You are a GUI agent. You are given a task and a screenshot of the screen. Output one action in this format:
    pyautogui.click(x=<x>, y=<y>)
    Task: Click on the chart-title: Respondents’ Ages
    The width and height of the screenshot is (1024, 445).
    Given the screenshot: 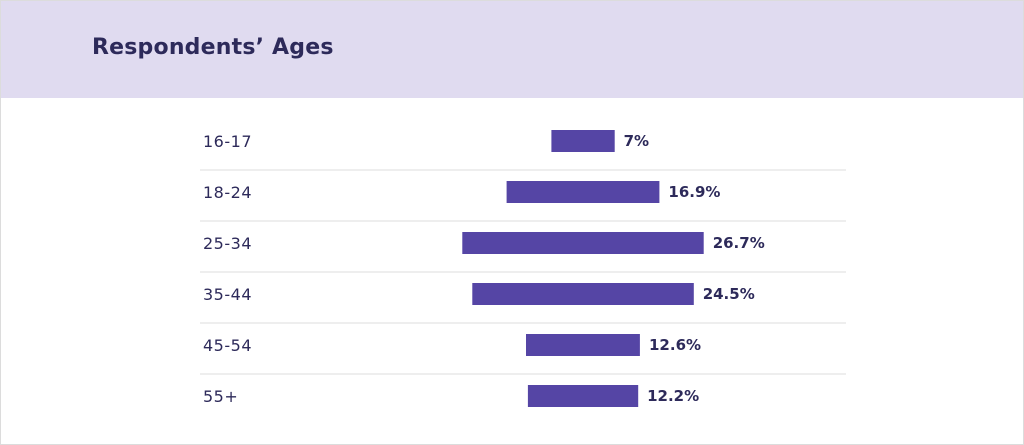 What is the action you would take?
    pyautogui.click(x=213, y=47)
    